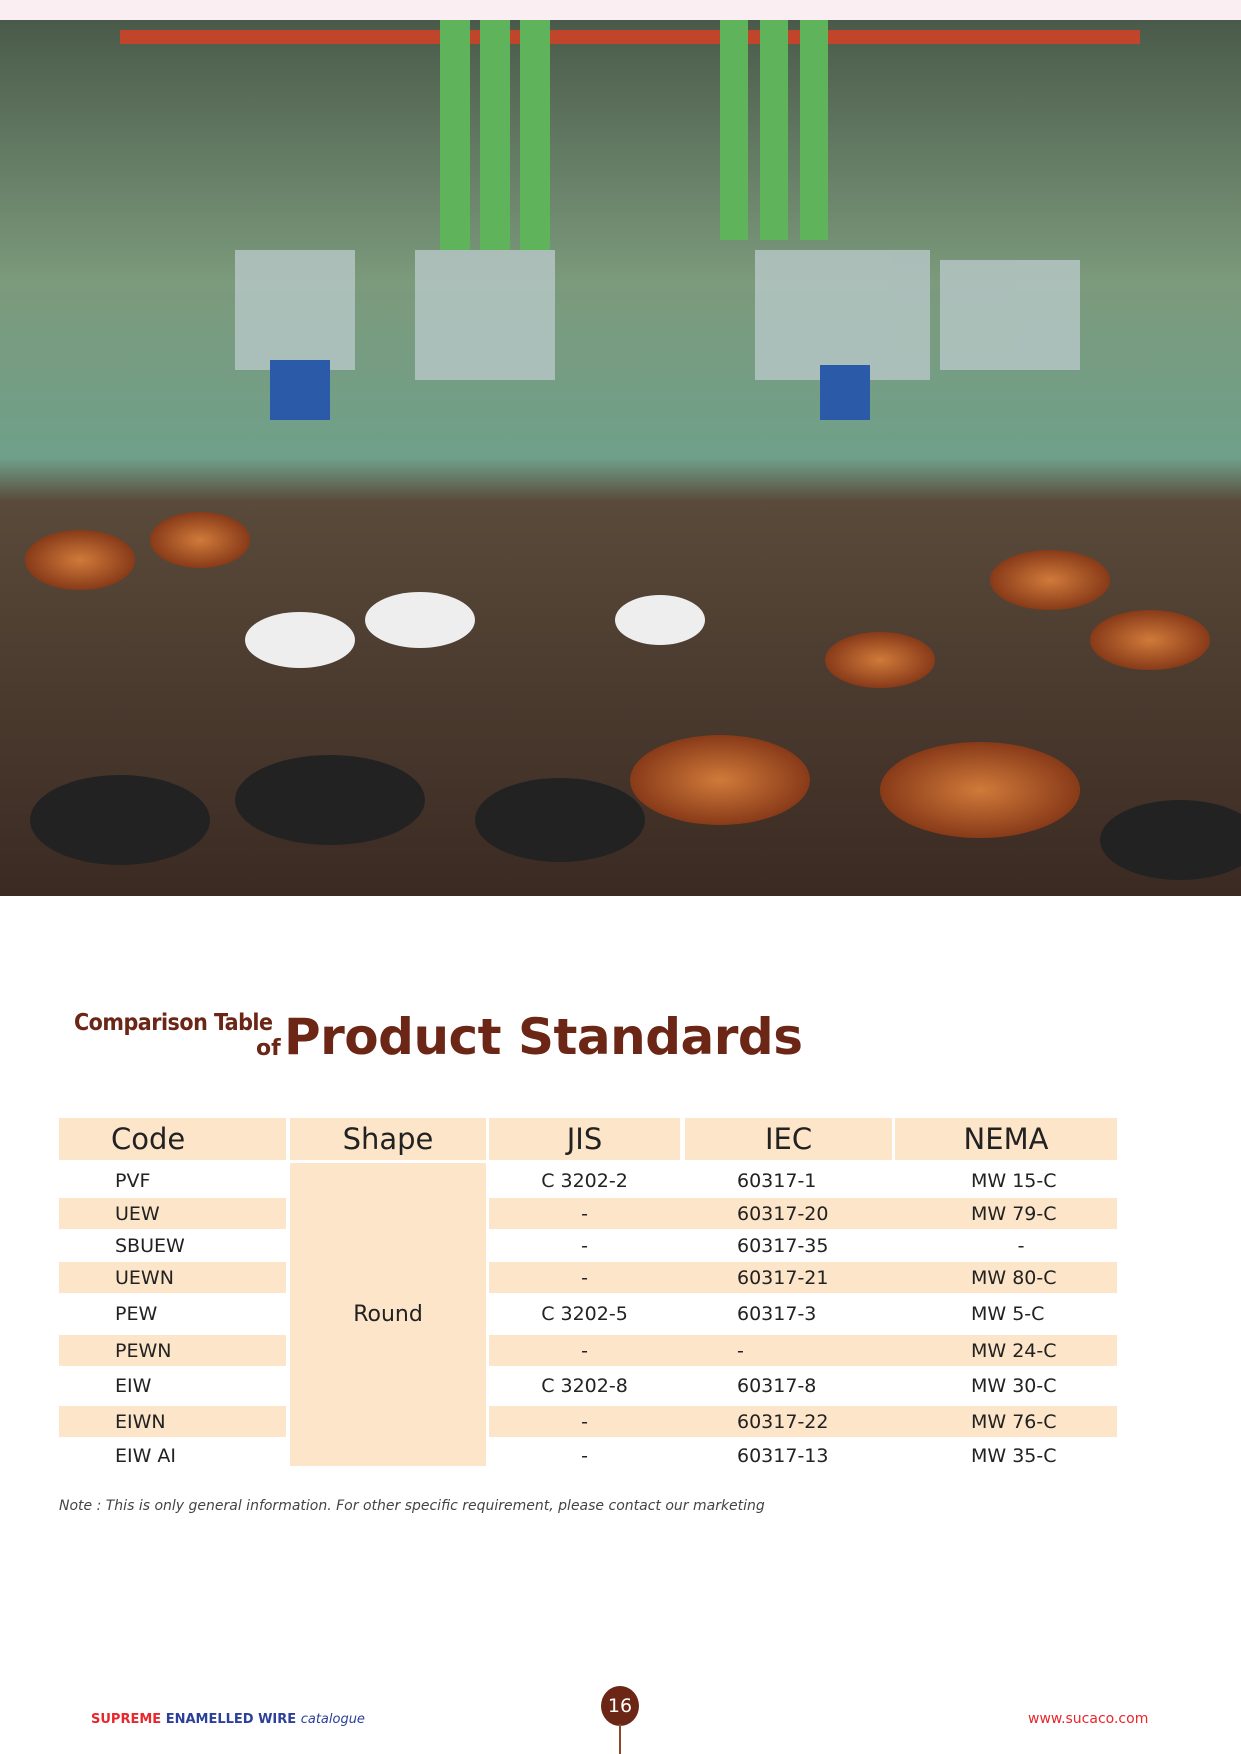  Describe the element at coordinates (788, 1139) in the screenshot. I see `header-iec: IEC` at that location.